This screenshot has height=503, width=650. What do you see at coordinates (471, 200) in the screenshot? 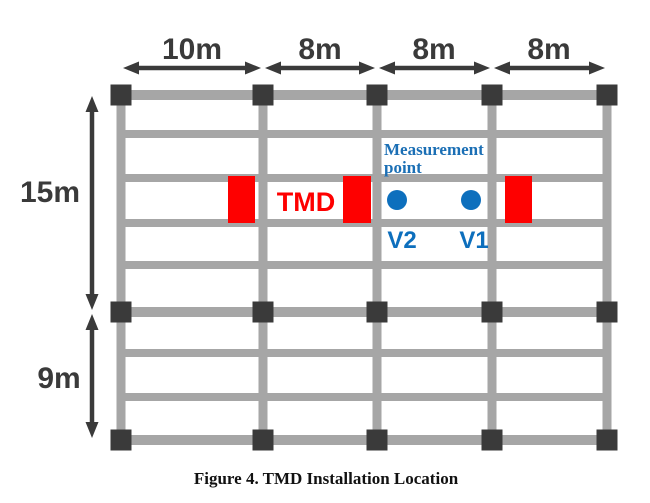
I see `measurement-point-v1-icon` at bounding box center [471, 200].